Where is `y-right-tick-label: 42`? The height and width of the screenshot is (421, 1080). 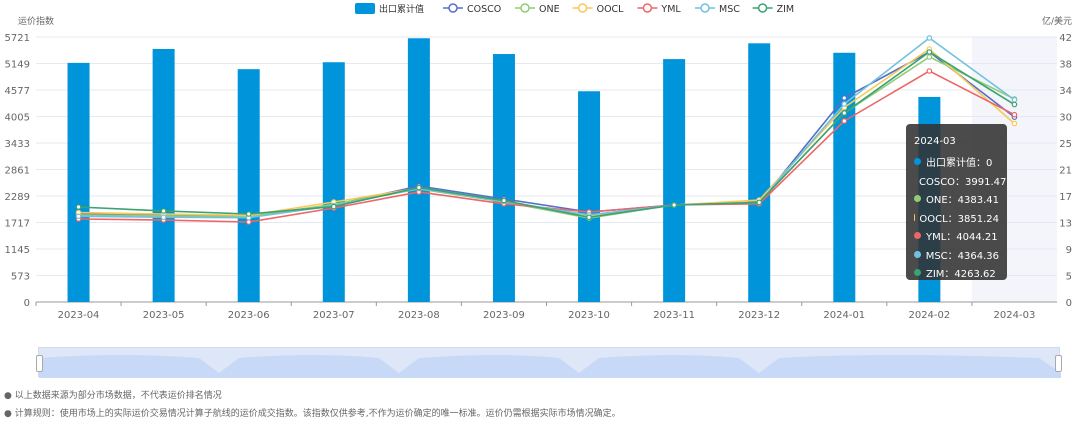 y-right-tick-label: 42 is located at coordinates (1065, 38).